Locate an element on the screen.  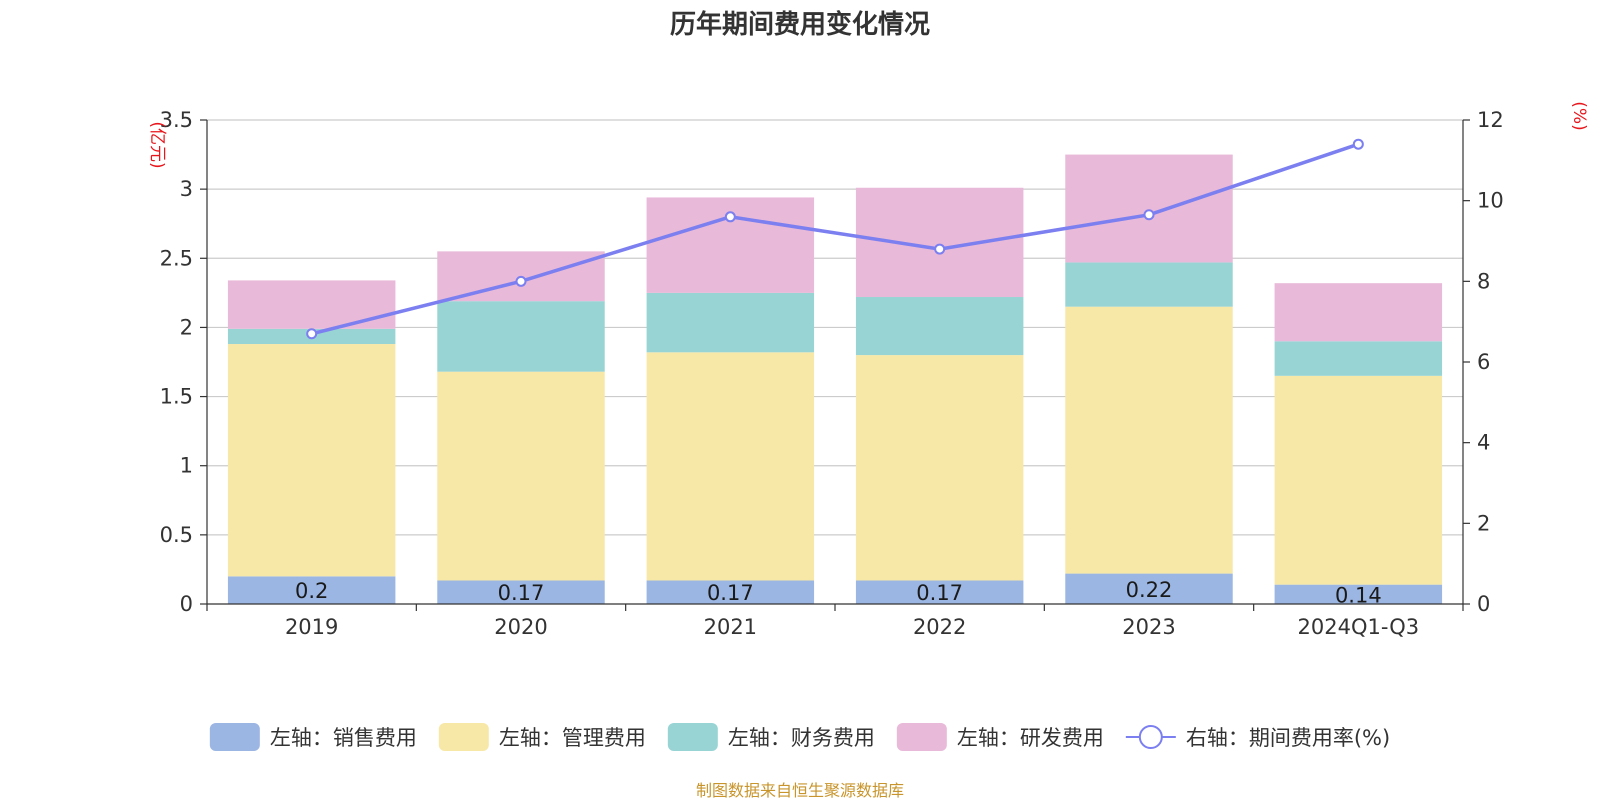
legend-item: 左轴：财务费用 is located at coordinates (771, 737).